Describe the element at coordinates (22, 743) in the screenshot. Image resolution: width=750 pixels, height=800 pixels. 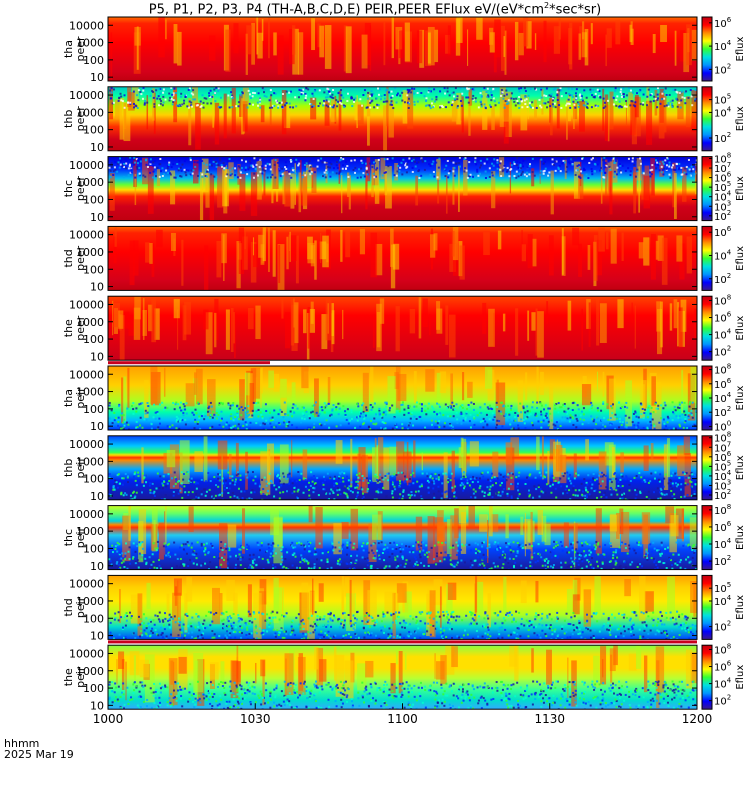
I see `time-unit-label: hhmm` at that location.